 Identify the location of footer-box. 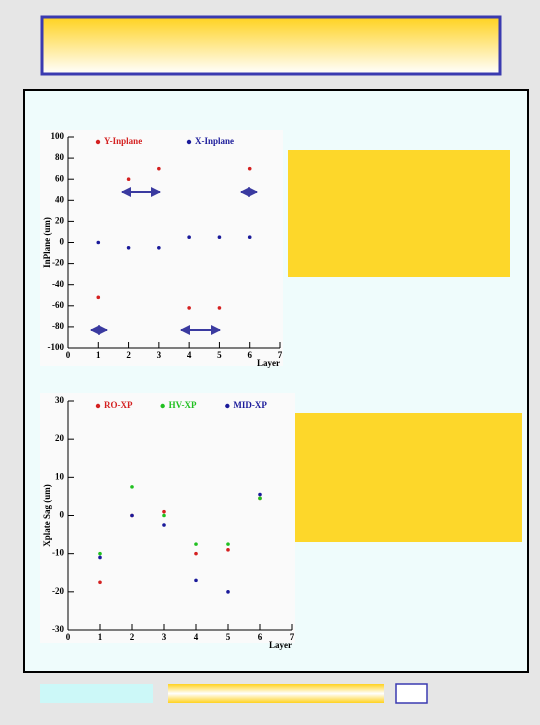
(411, 693).